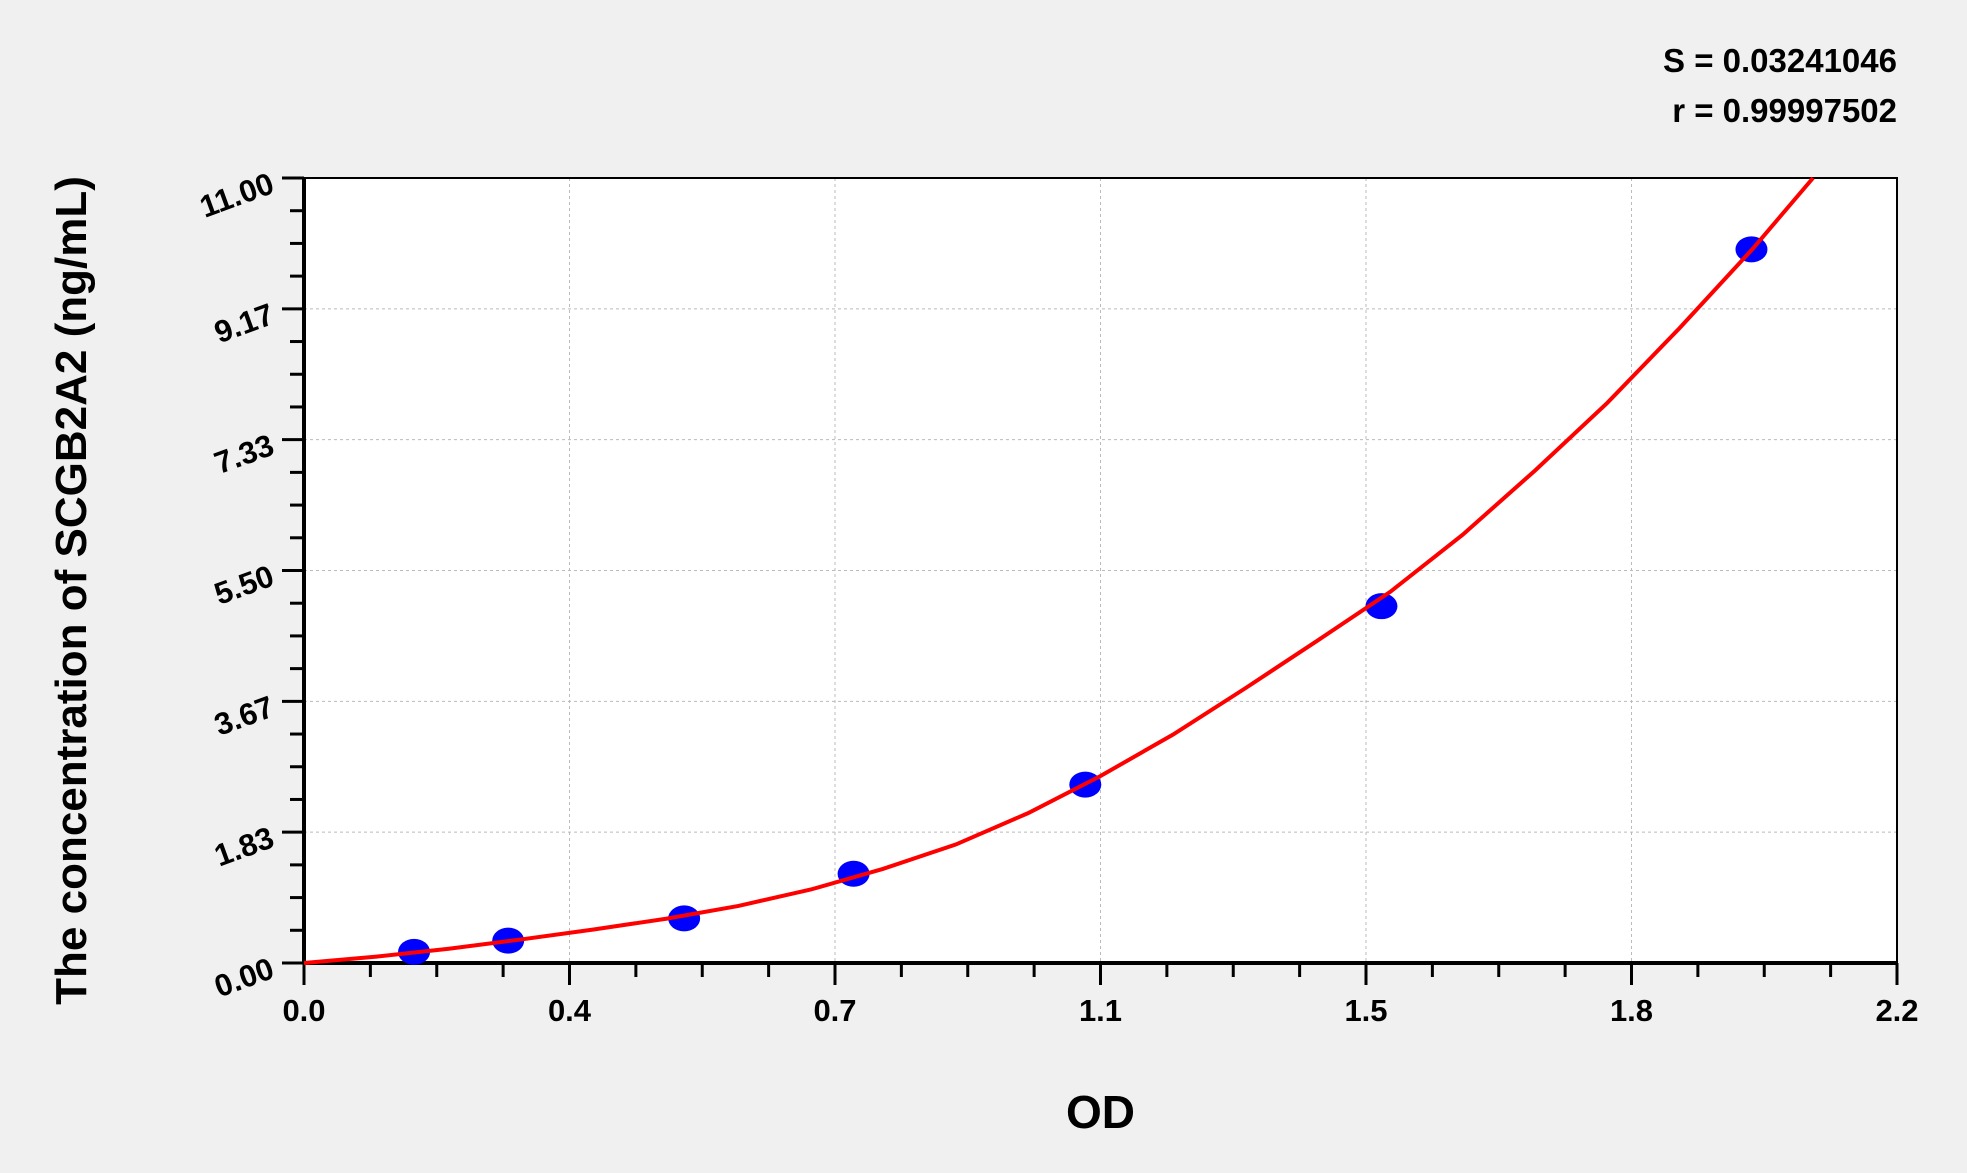 The width and height of the screenshot is (1967, 1173). Describe the element at coordinates (244, 585) in the screenshot. I see `y-tick-label: 5.50` at that location.